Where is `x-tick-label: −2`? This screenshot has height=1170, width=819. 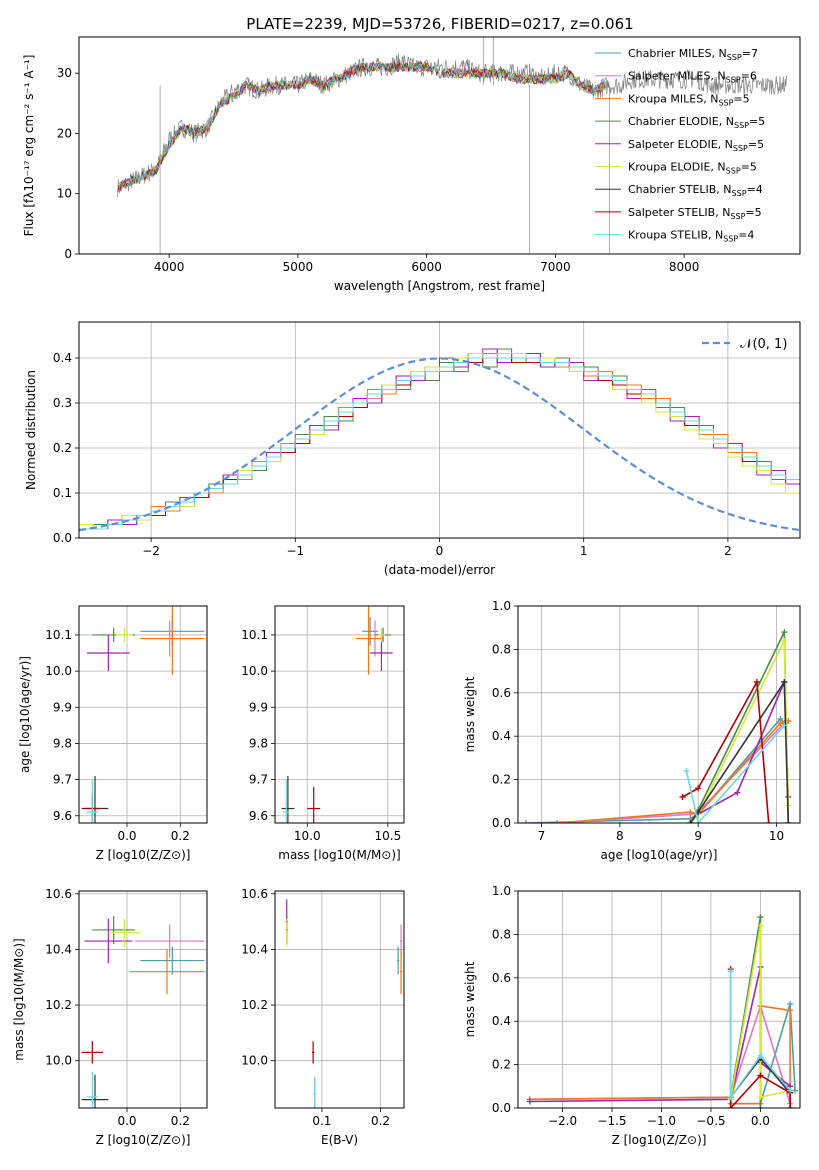
x-tick-label: −2 is located at coordinates (151, 551).